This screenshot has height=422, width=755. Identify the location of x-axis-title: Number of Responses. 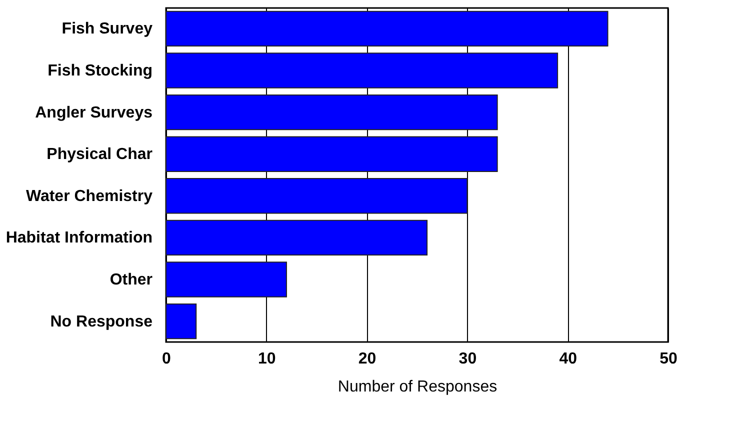
(418, 387).